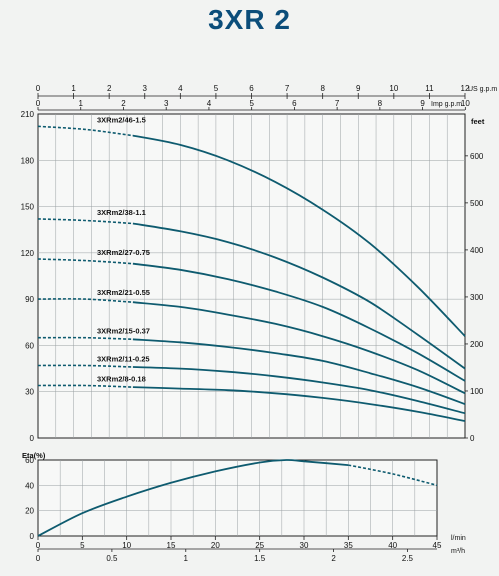  What do you see at coordinates (73, 88) in the screenshot?
I see `top-us-tick-label: 1` at bounding box center [73, 88].